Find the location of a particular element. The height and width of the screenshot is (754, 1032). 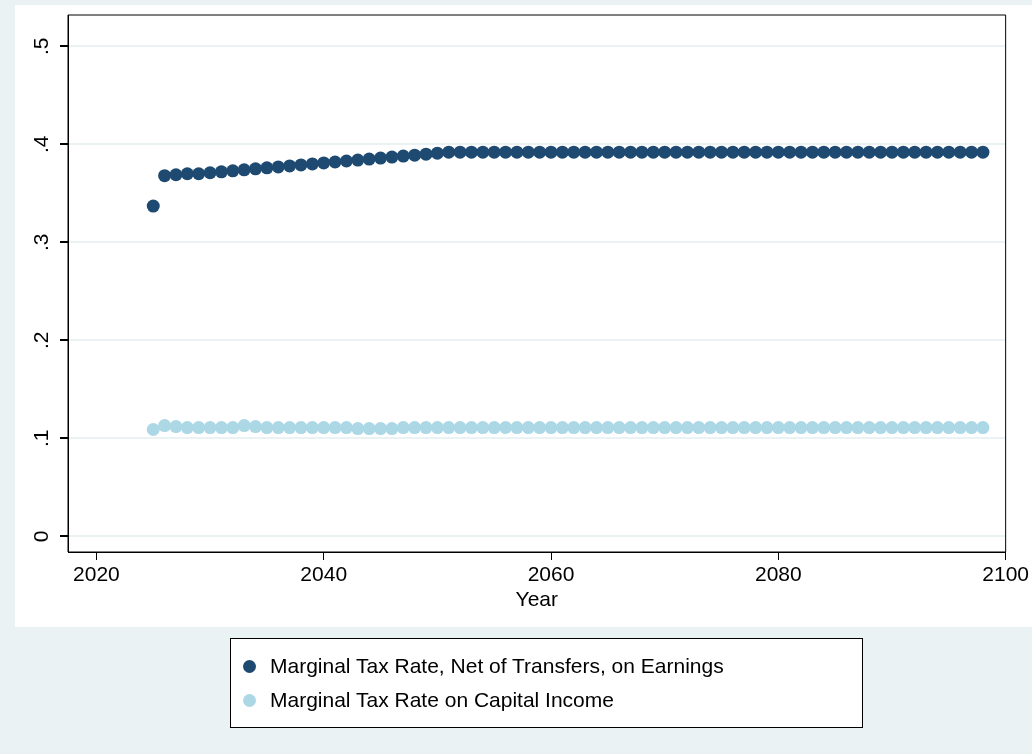

legend-label: Marginal Tax Rate, Net of Transfers, on Earnings is located at coordinates (497, 666).